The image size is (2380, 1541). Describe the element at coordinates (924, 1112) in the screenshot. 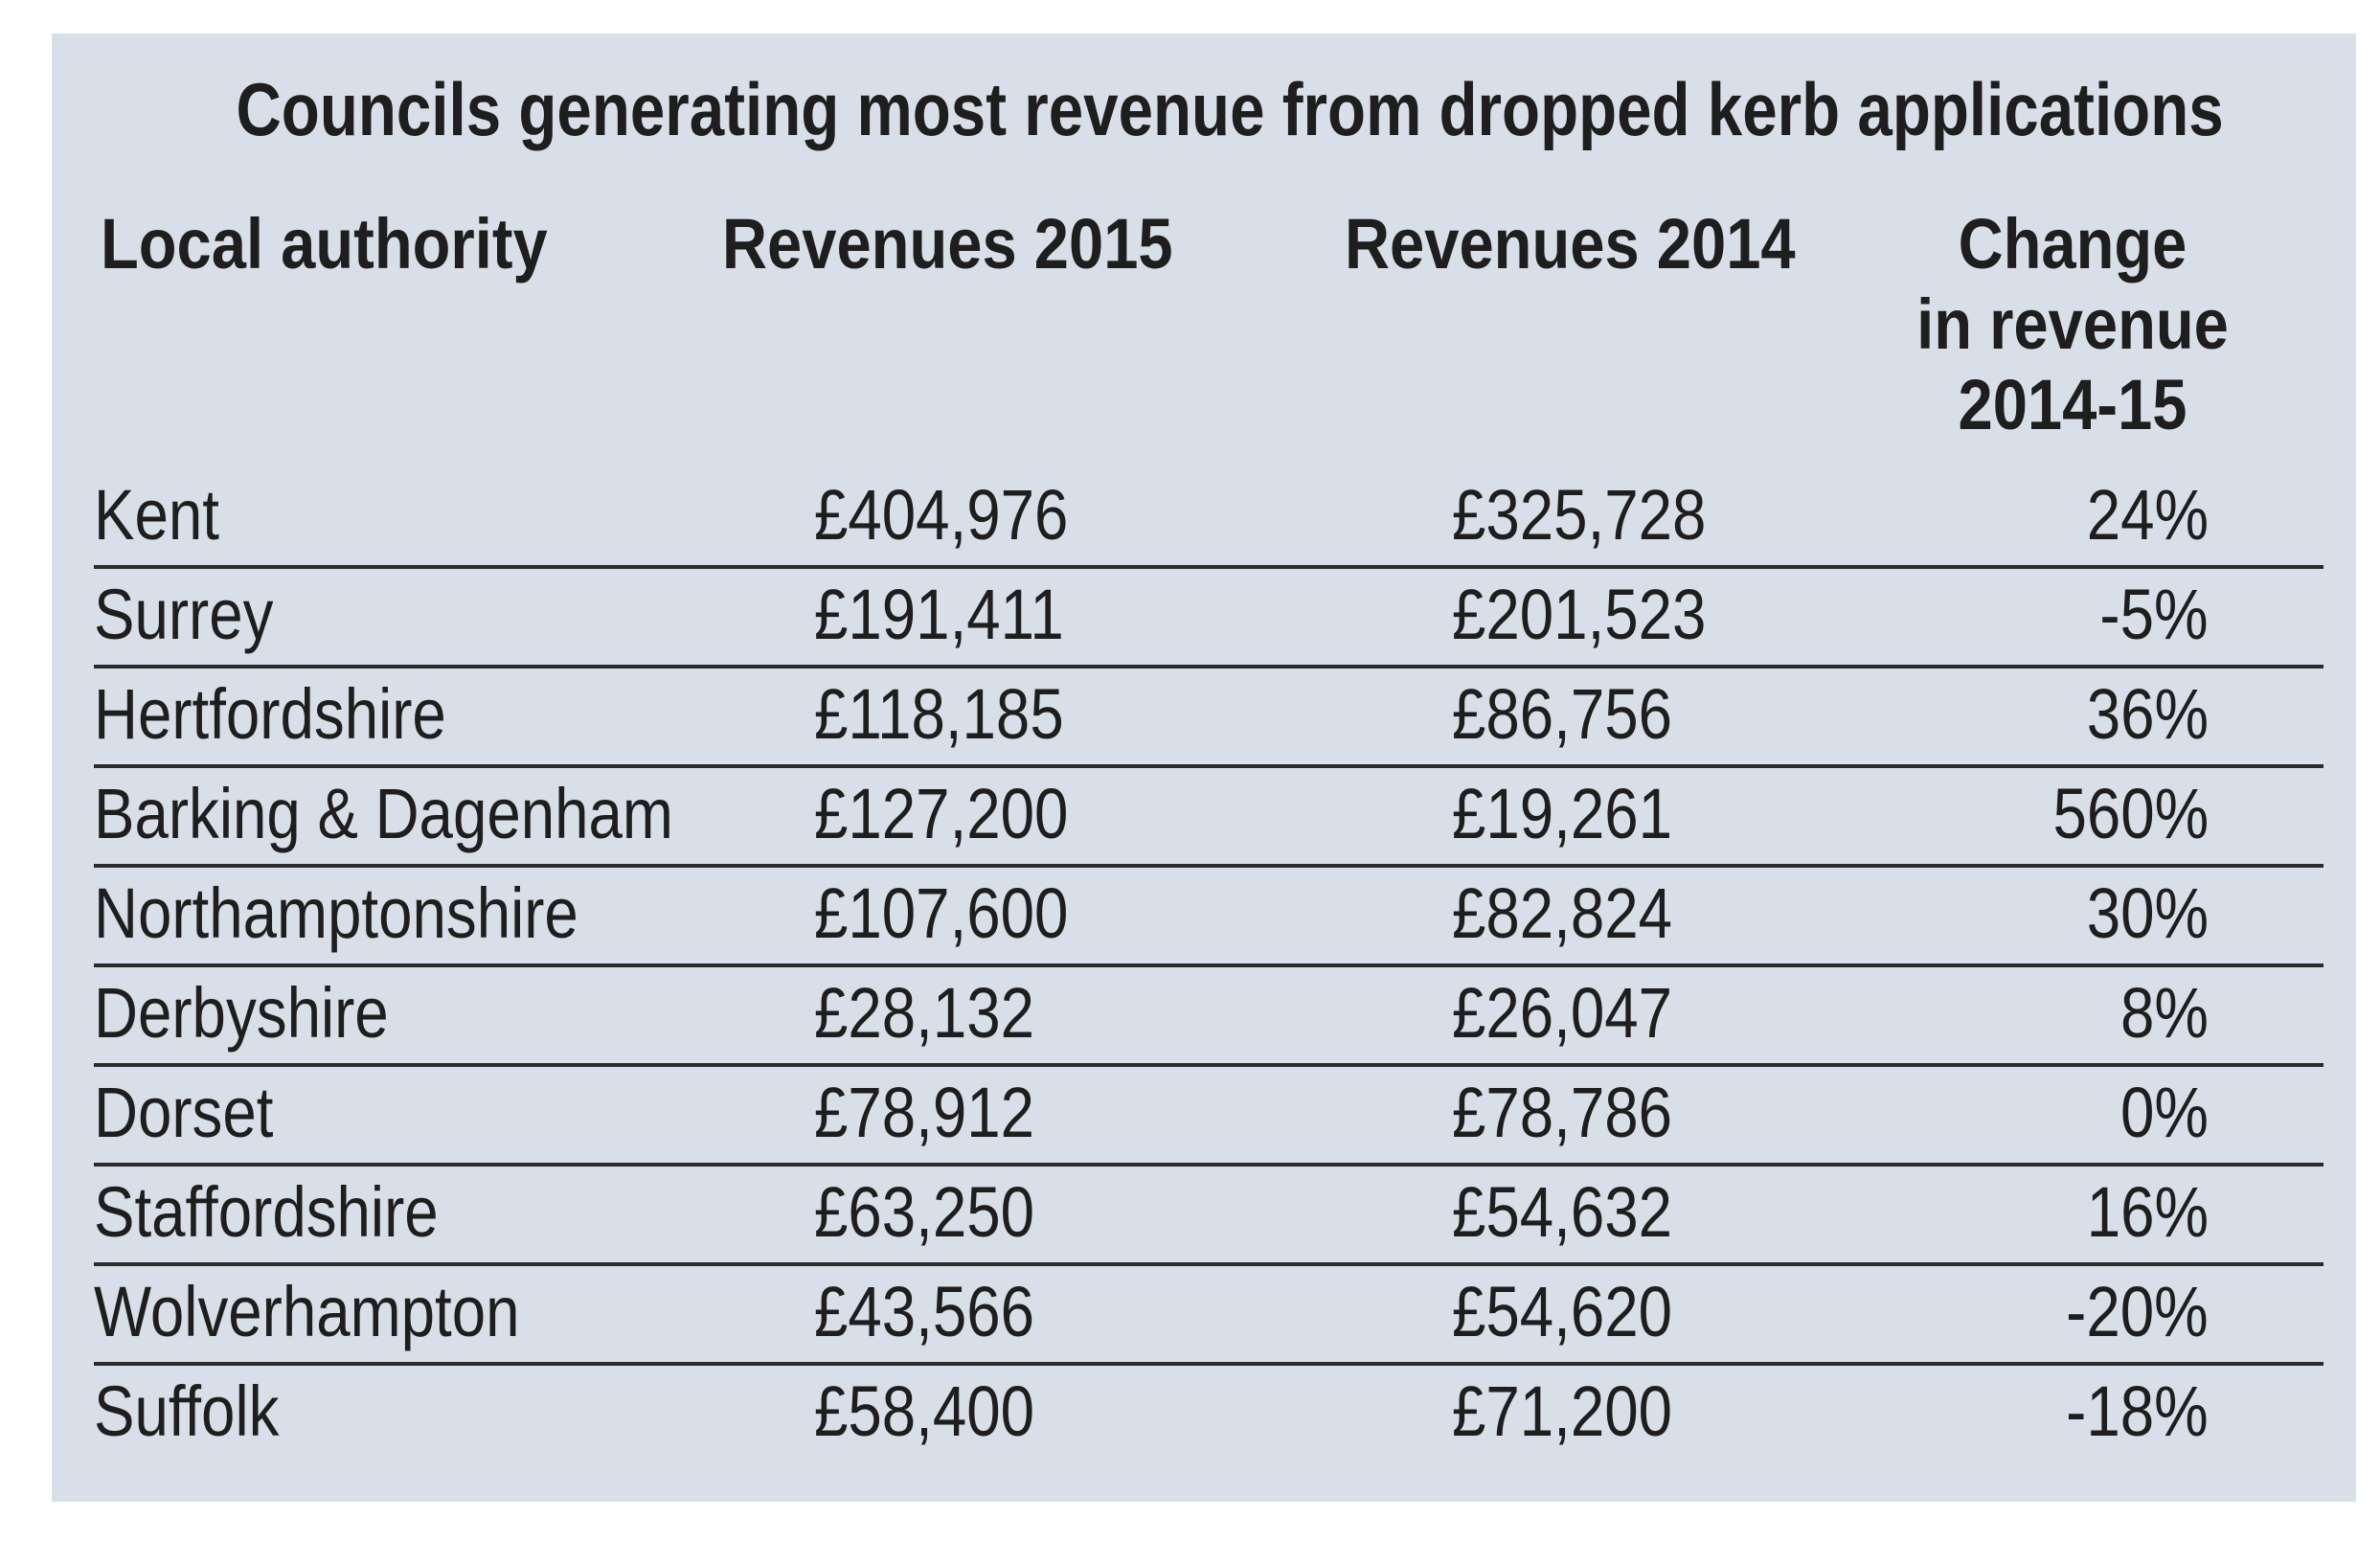

I see `cell-revenue-2015: £78,912` at that location.